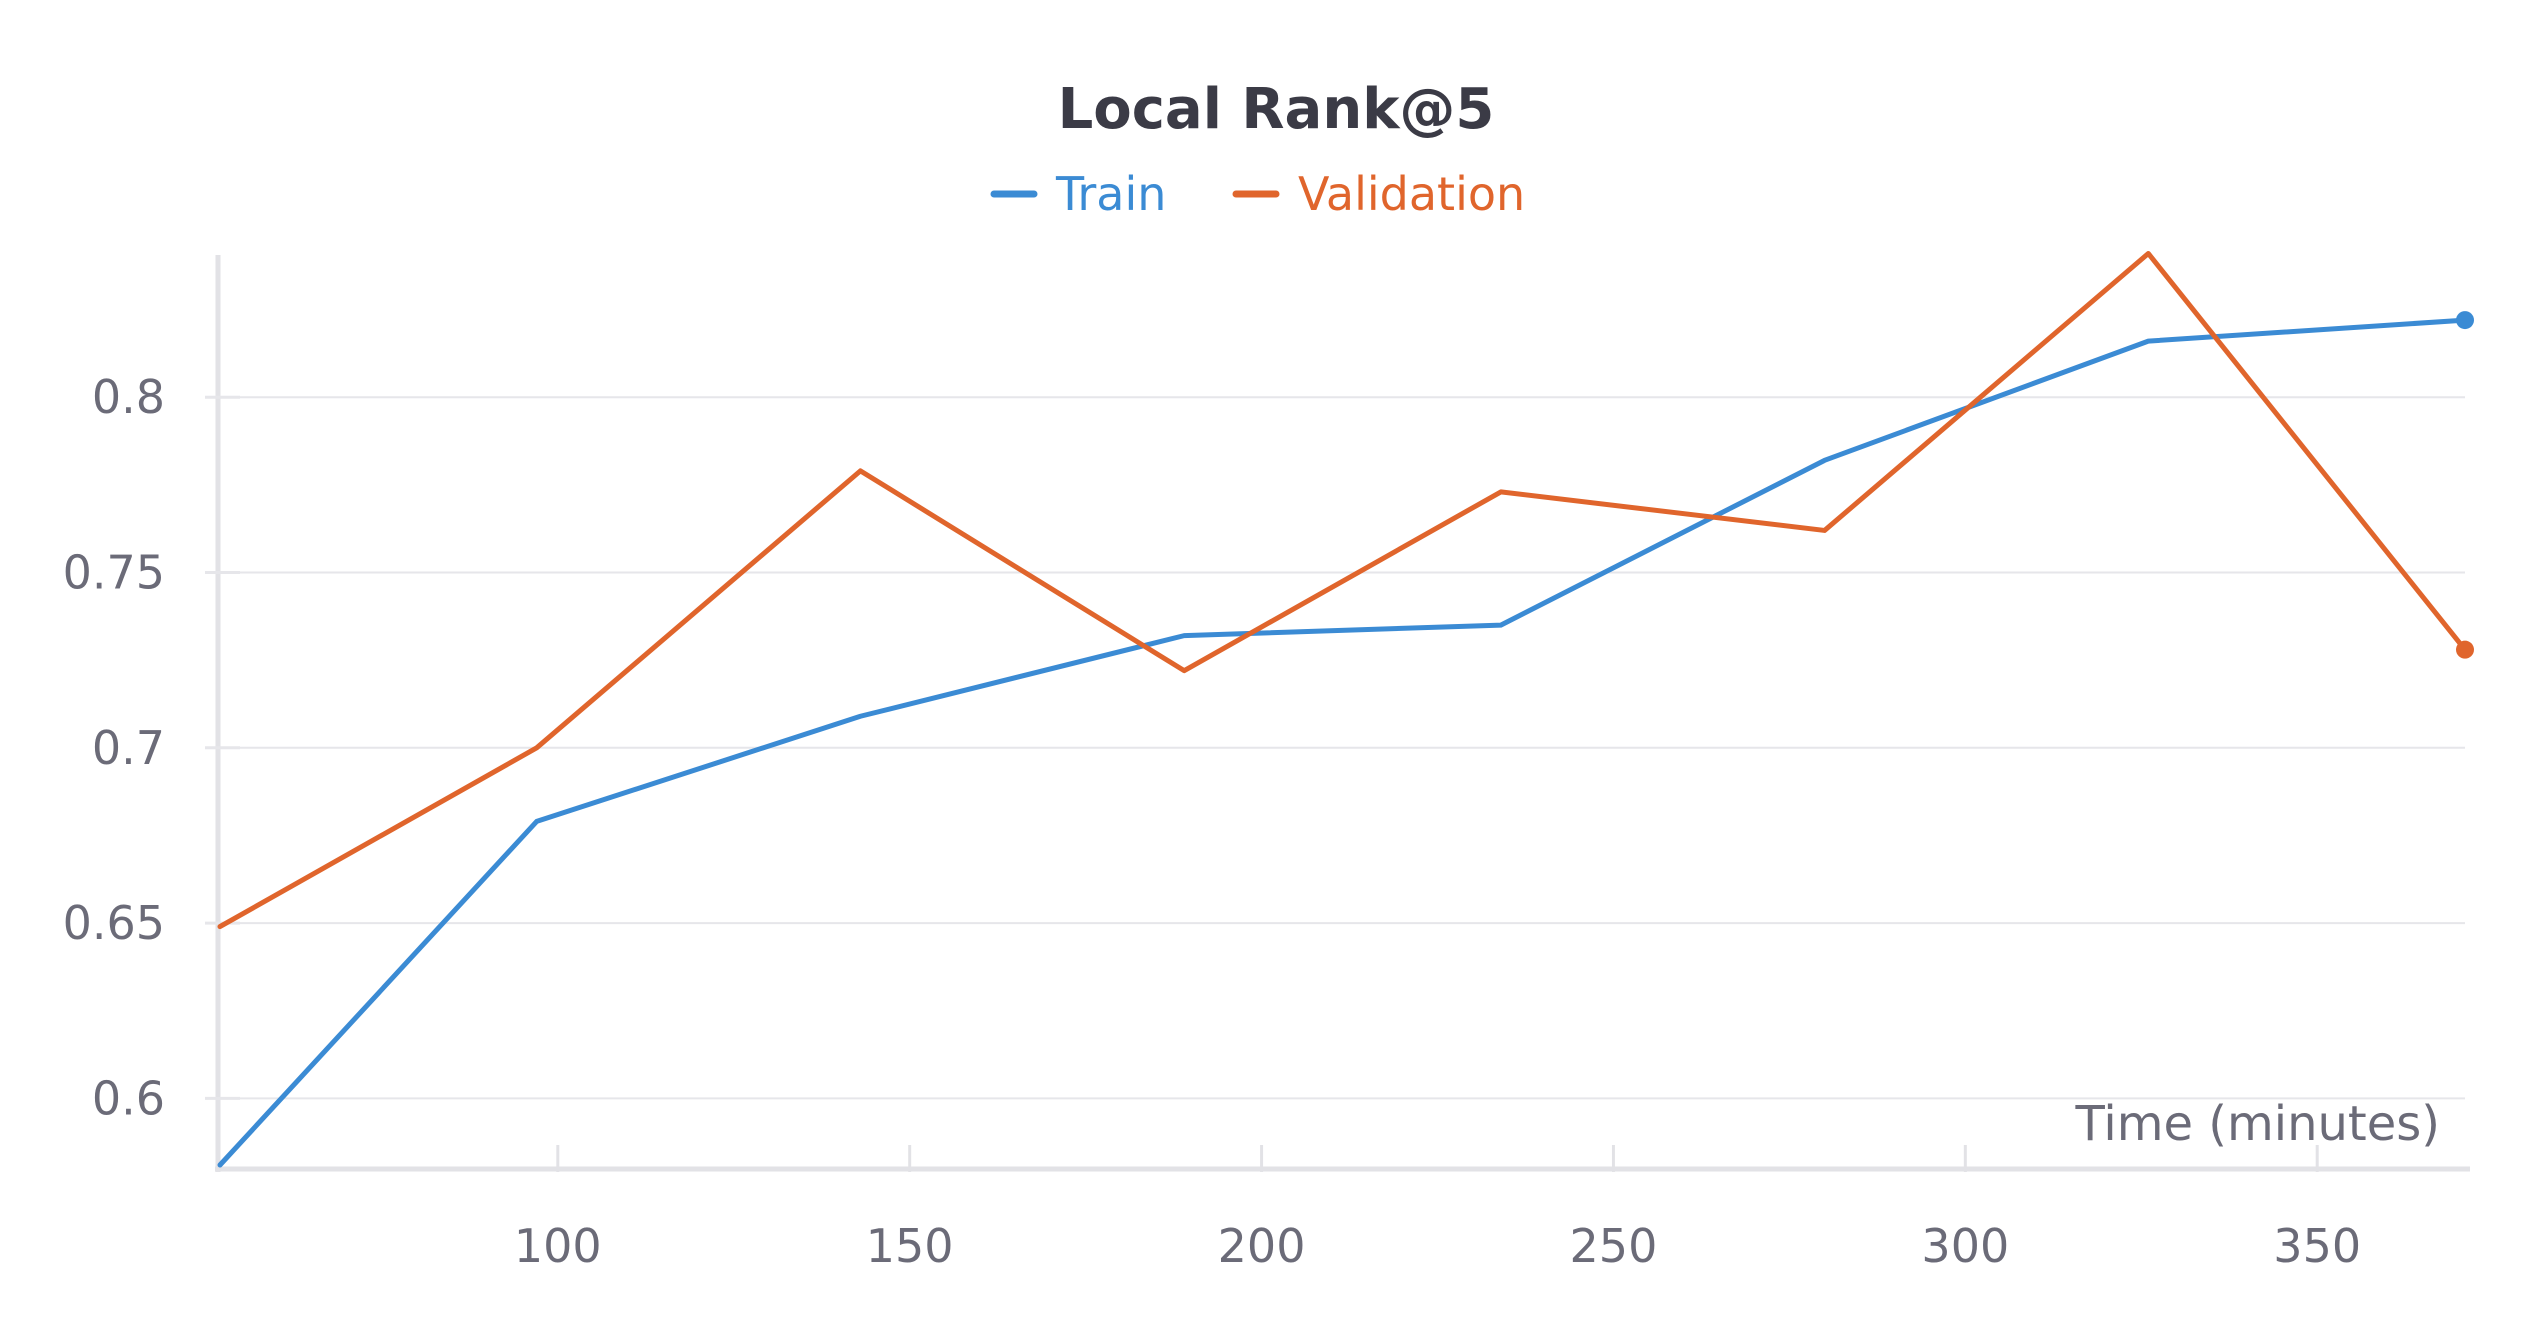 This screenshot has width=2528, height=1328. Describe the element at coordinates (1614, 1246) in the screenshot. I see `x-tick-label: 250` at that location.